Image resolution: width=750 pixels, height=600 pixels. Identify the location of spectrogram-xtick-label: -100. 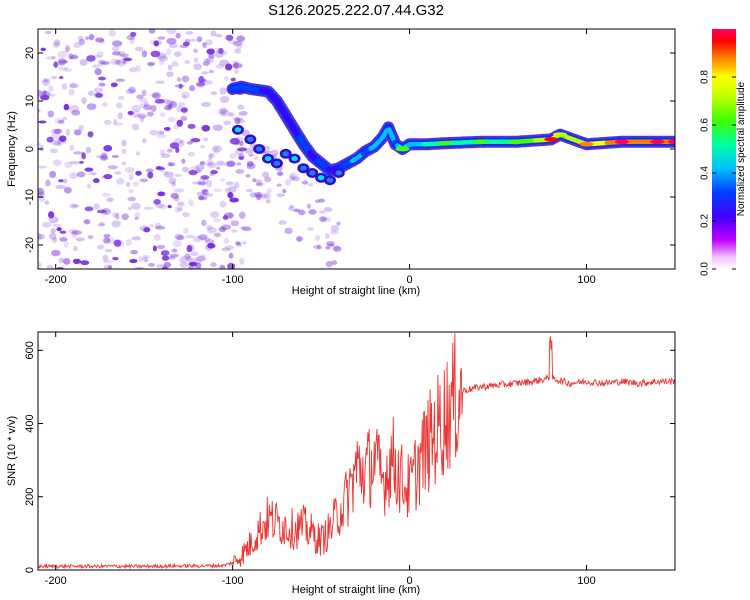
(233, 280).